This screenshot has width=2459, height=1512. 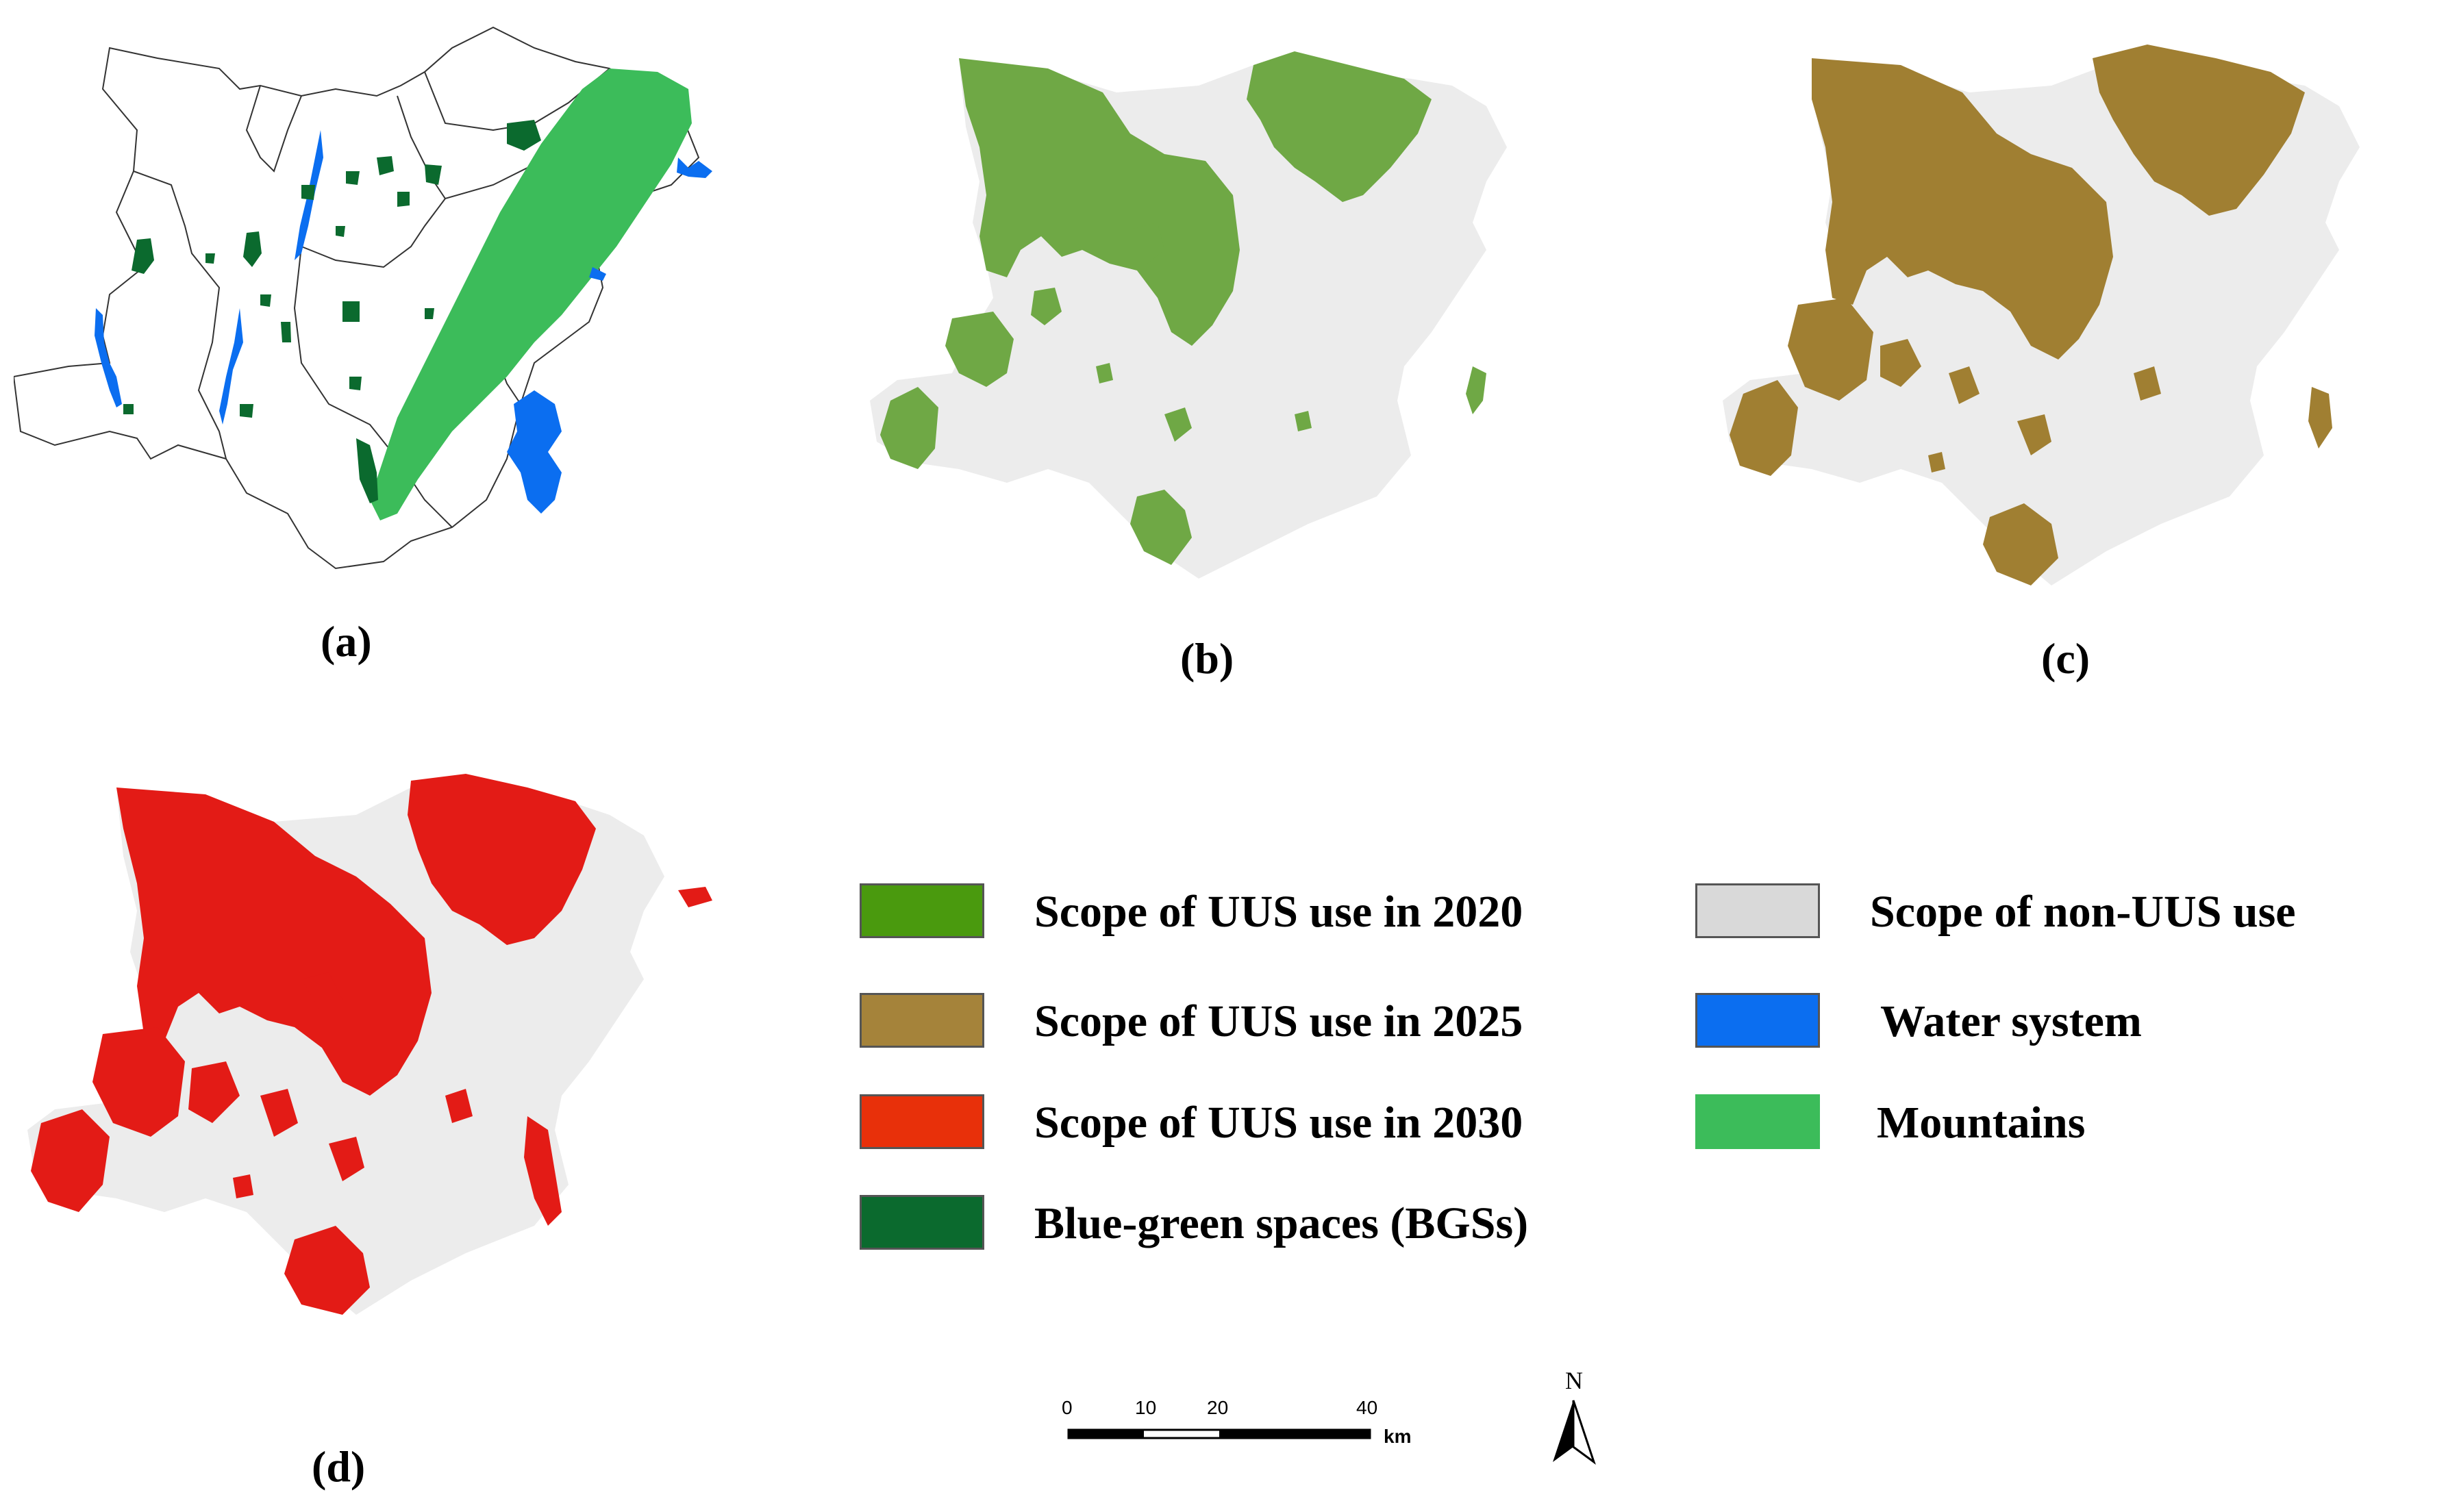 I want to click on panel-label-c: (c), so click(x=2066, y=658).